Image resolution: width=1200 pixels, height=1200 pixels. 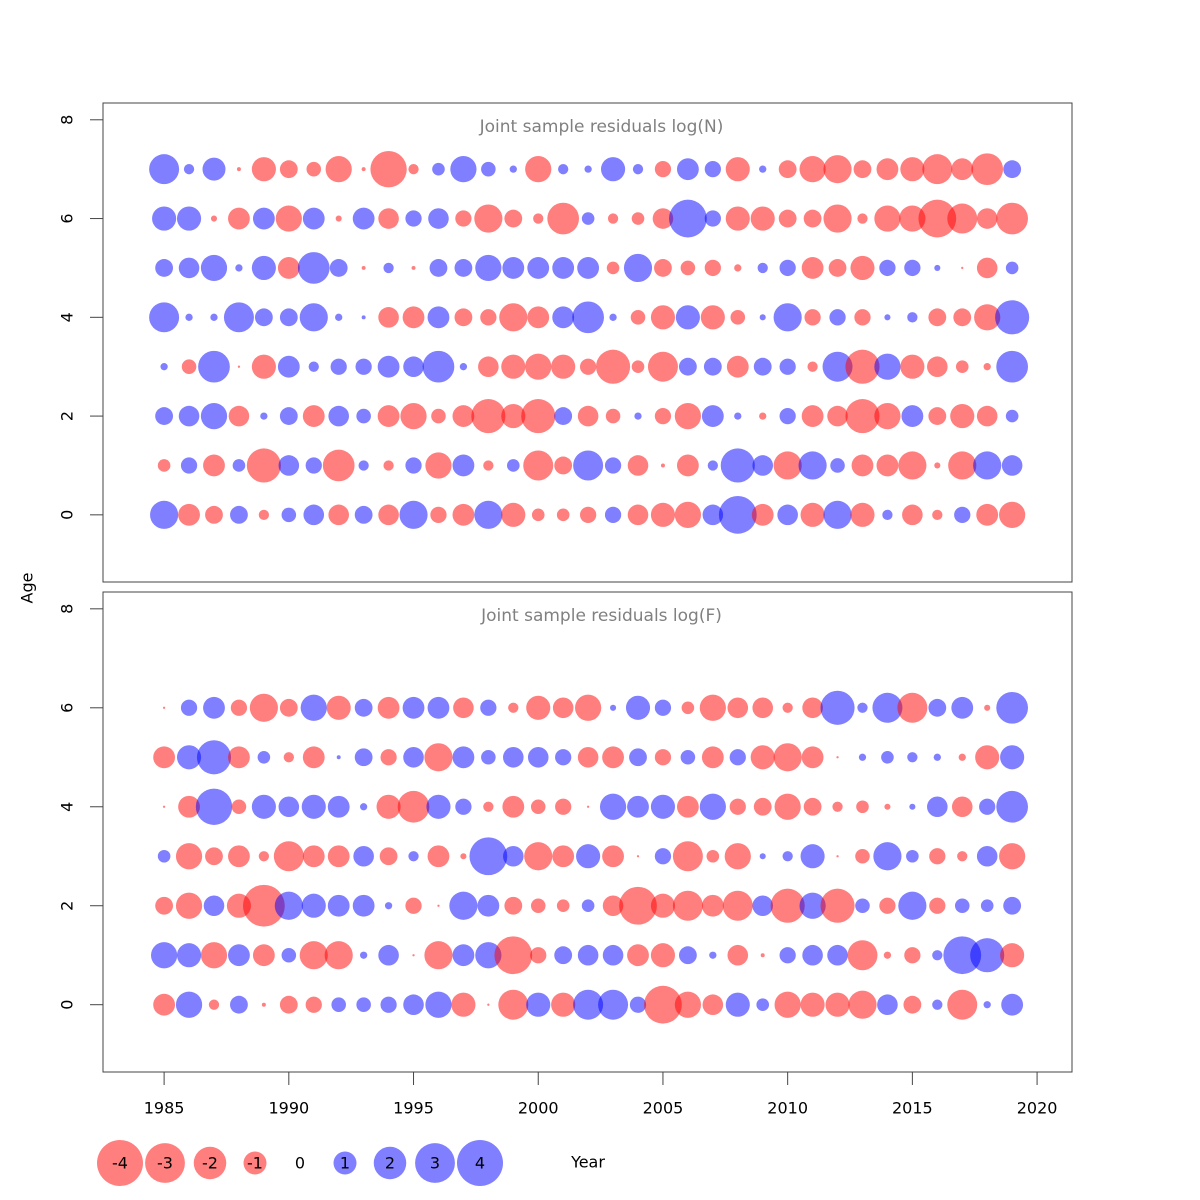 What do you see at coordinates (210, 1163) in the screenshot?
I see `legend-label: -2` at bounding box center [210, 1163].